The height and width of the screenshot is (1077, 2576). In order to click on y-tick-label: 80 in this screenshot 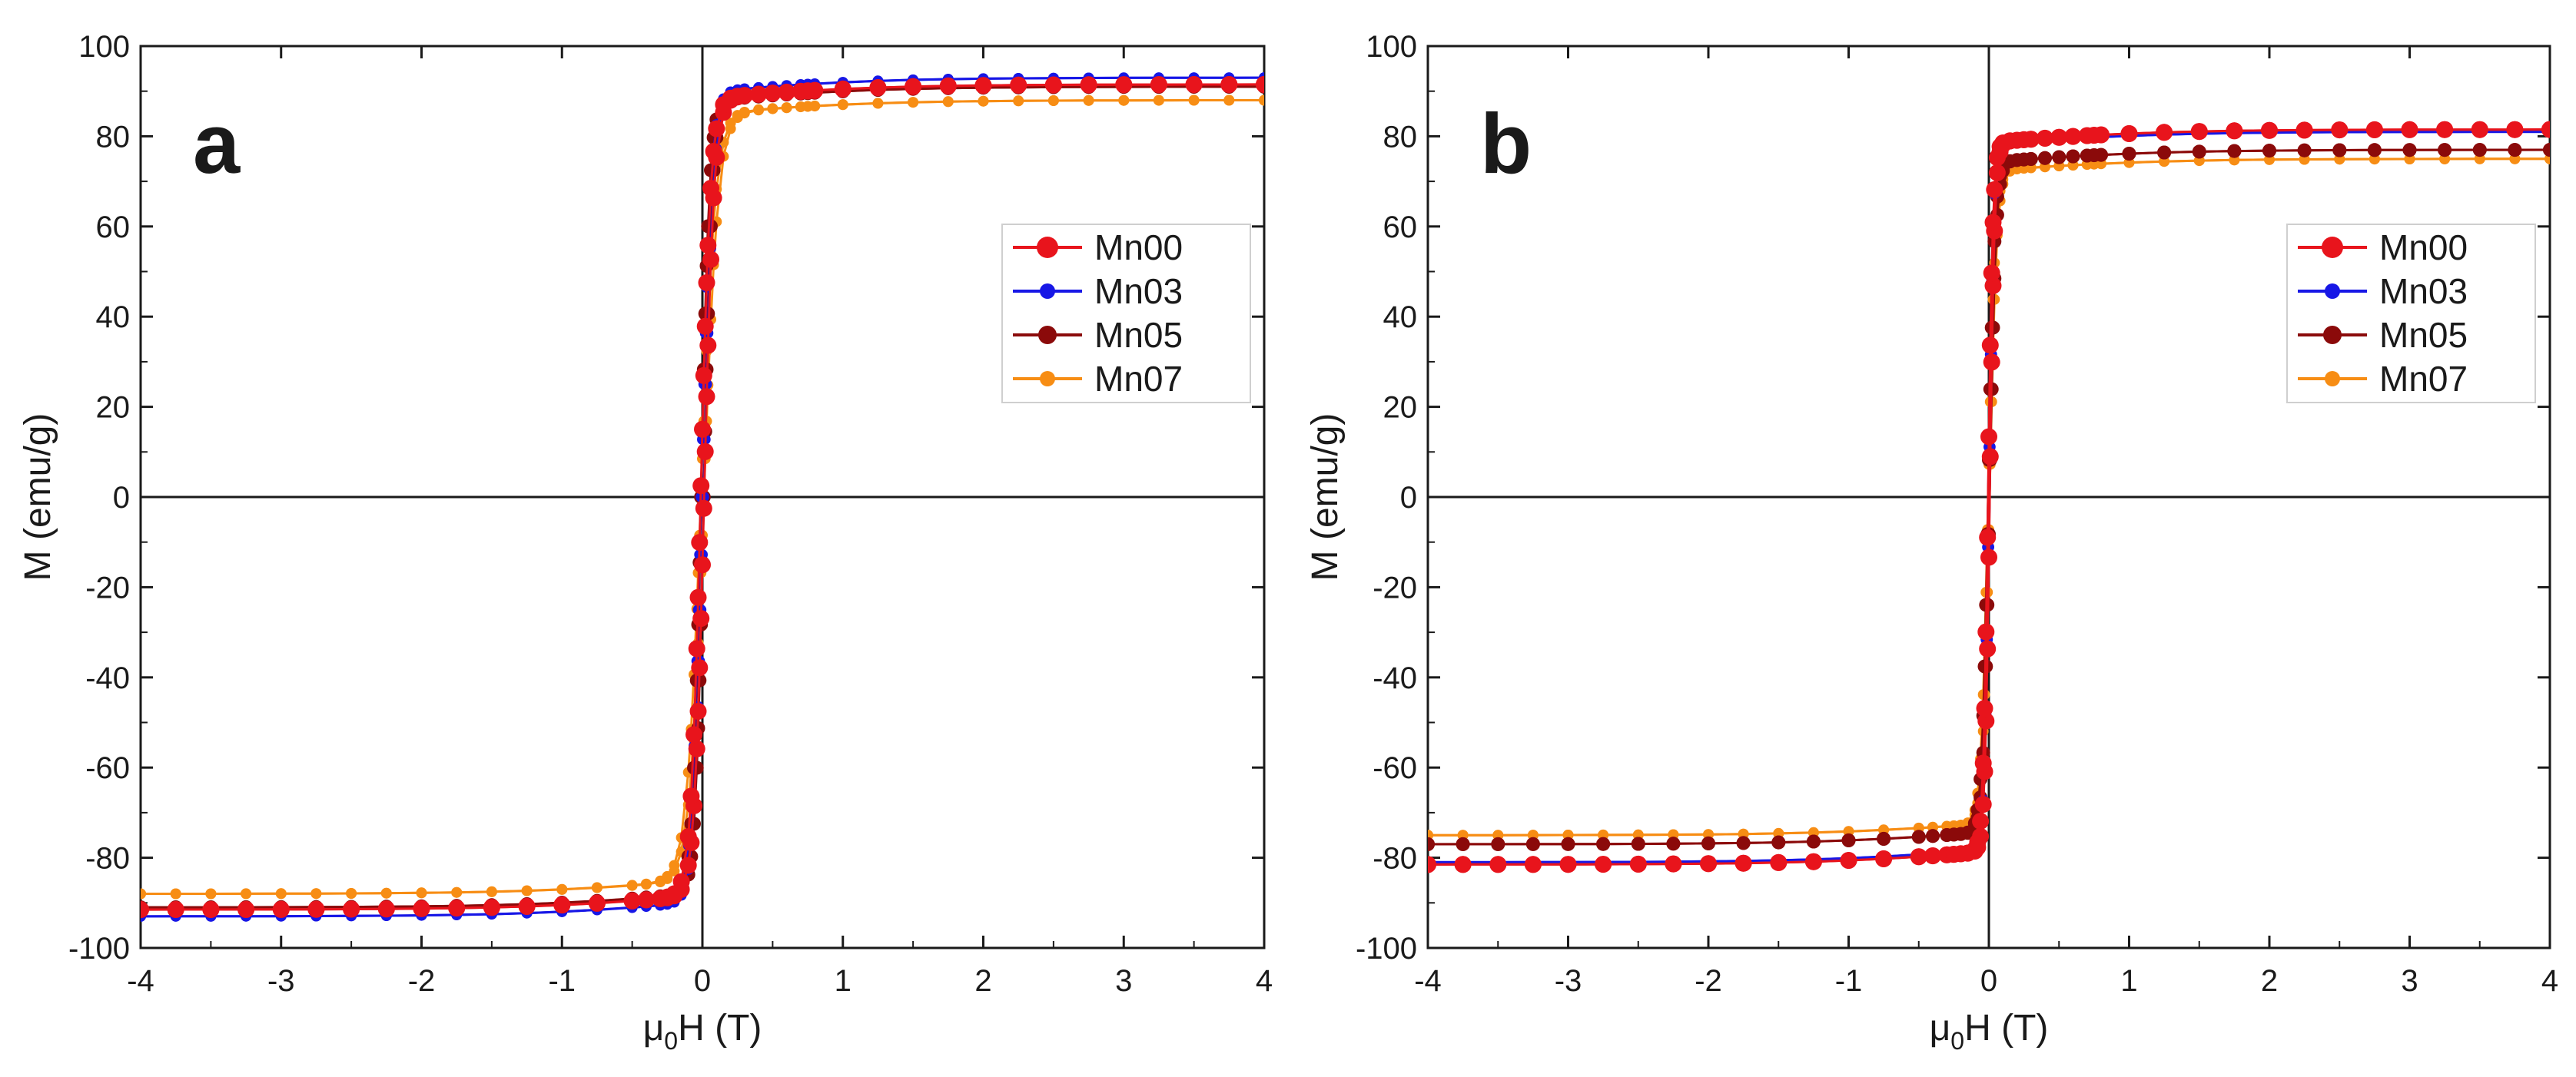, I will do `click(1400, 137)`.